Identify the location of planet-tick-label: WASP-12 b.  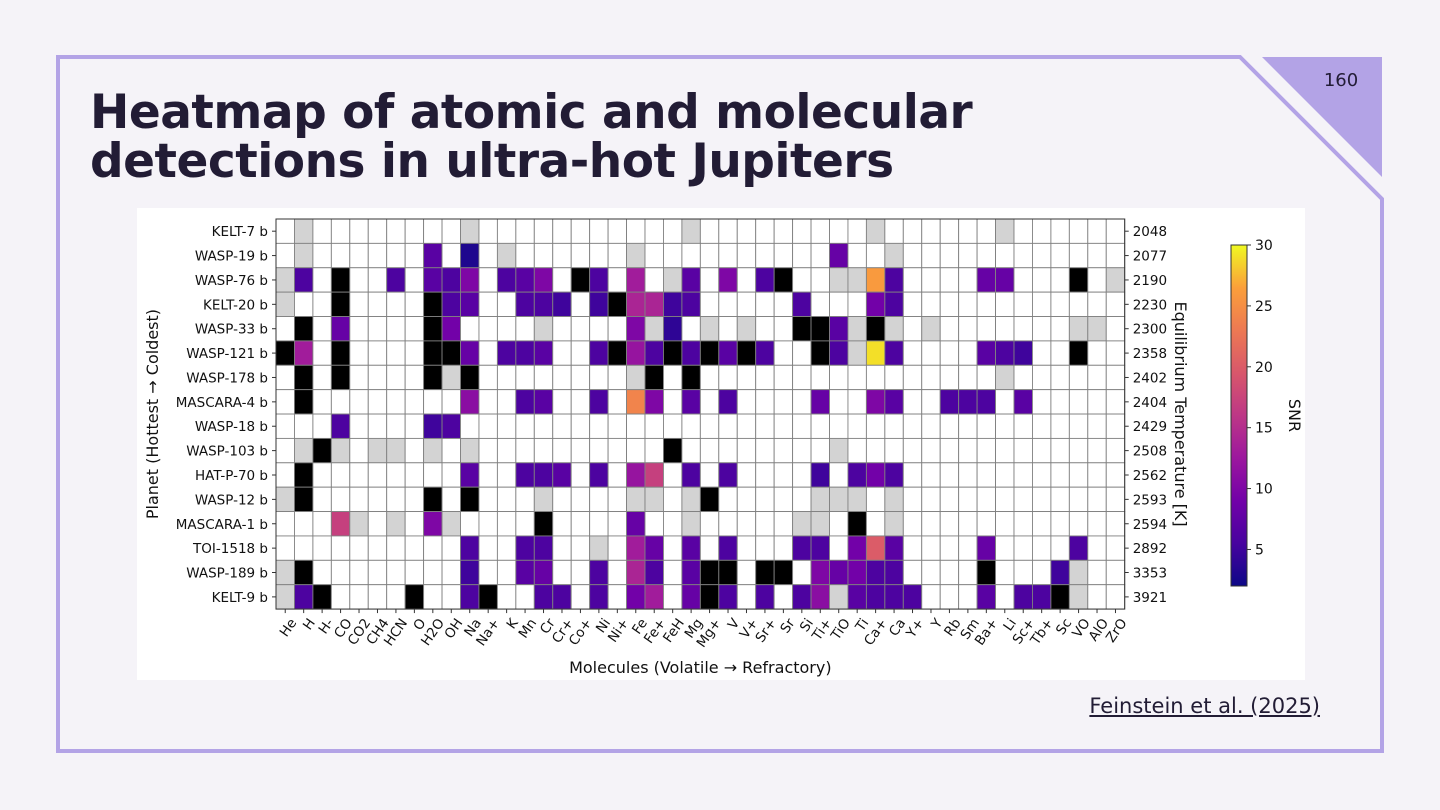
(231, 500).